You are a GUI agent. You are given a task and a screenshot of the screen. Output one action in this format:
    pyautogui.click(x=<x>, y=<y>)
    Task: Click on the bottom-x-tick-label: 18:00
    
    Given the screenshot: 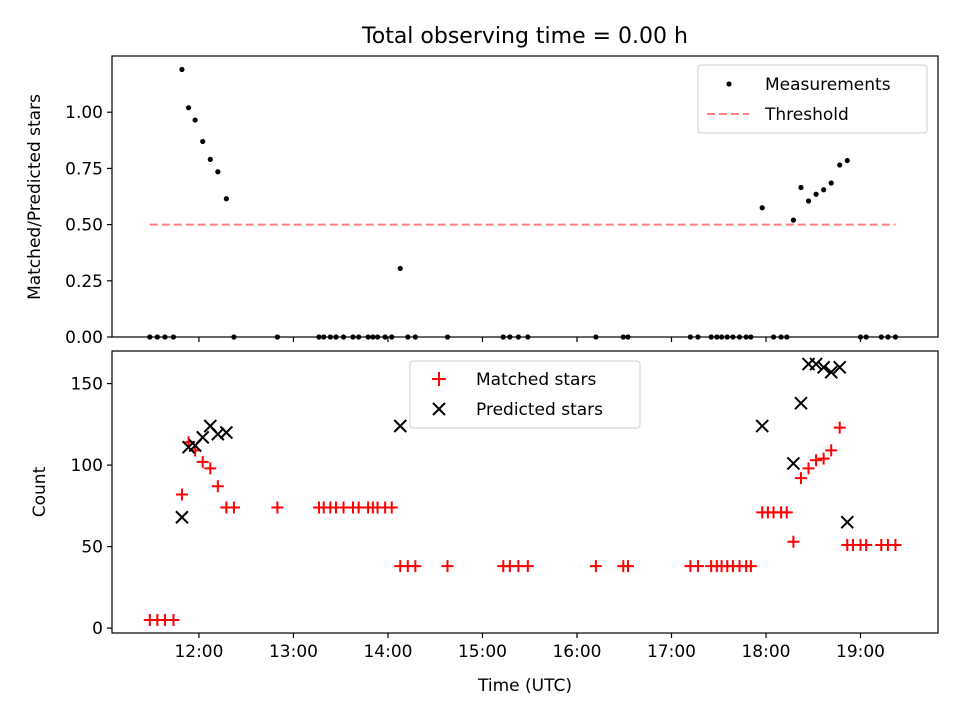 What is the action you would take?
    pyautogui.click(x=765, y=652)
    